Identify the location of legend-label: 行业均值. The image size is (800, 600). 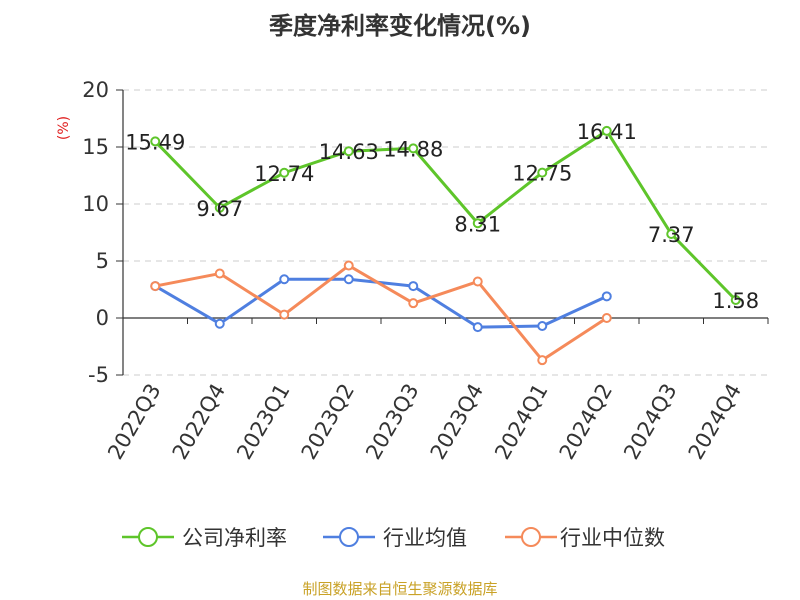
(425, 538).